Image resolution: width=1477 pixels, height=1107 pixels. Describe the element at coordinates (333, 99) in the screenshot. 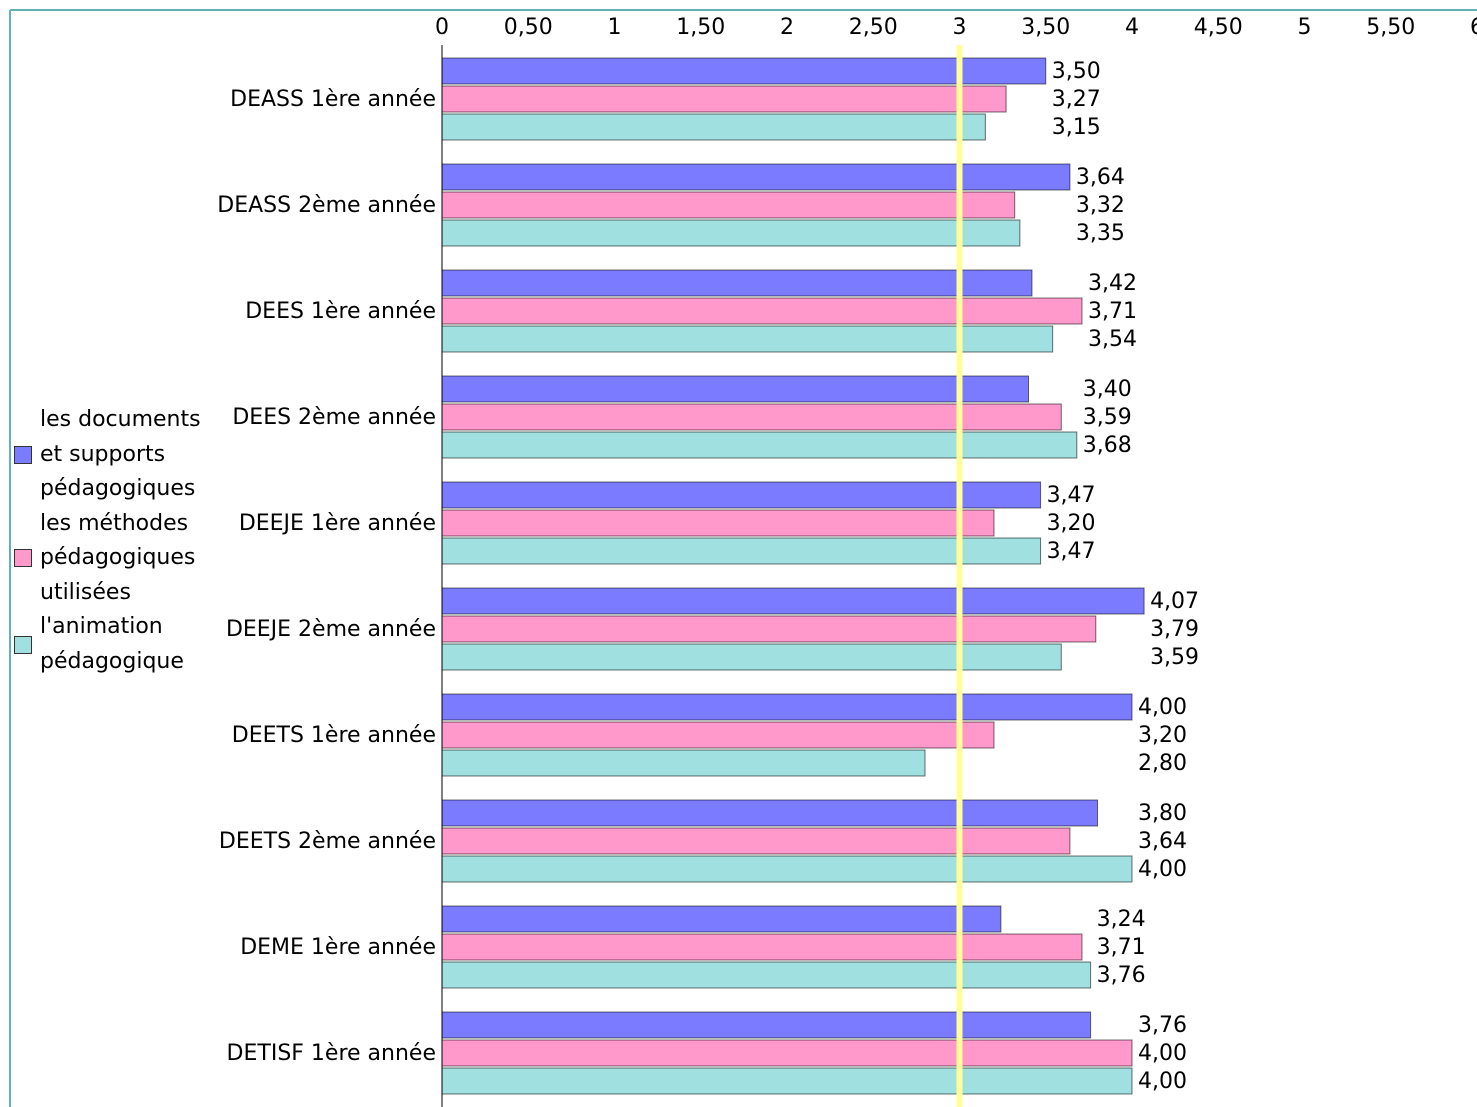

I see `category-label: DEASS 1ère année` at that location.